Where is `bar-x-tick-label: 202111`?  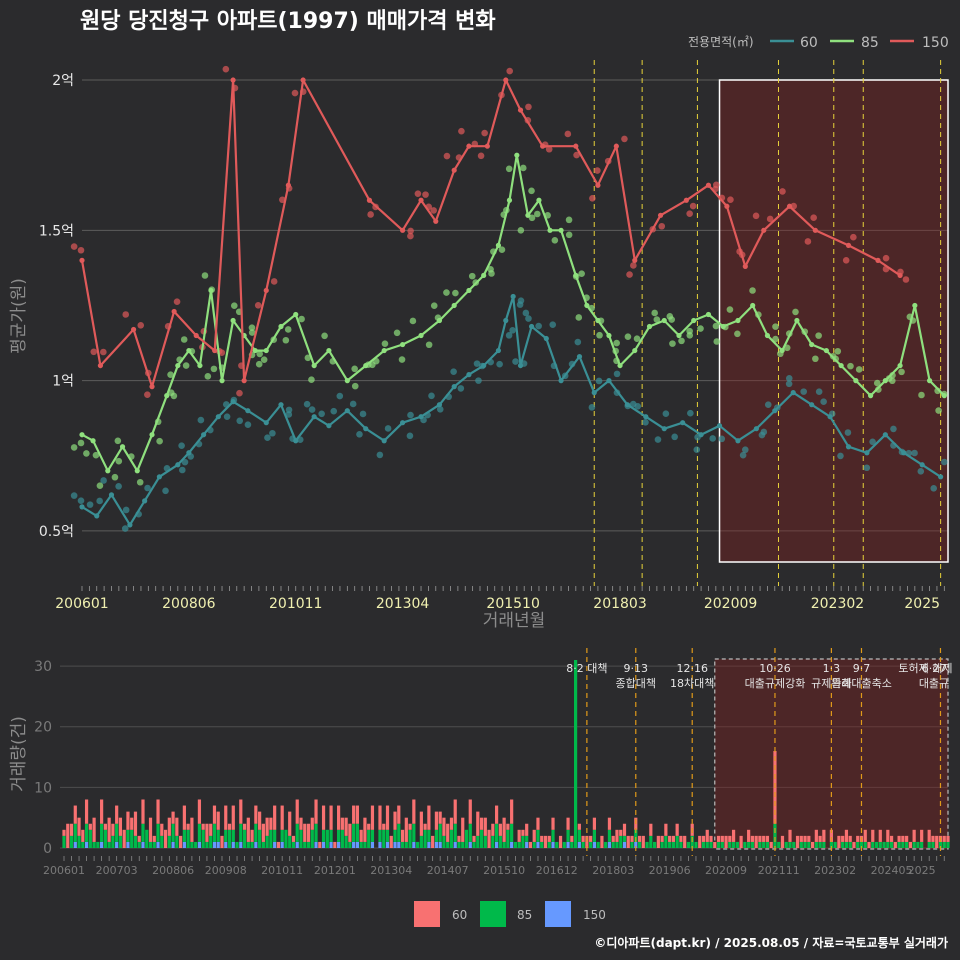
bar-x-tick-label: 202111 is located at coordinates (779, 870).